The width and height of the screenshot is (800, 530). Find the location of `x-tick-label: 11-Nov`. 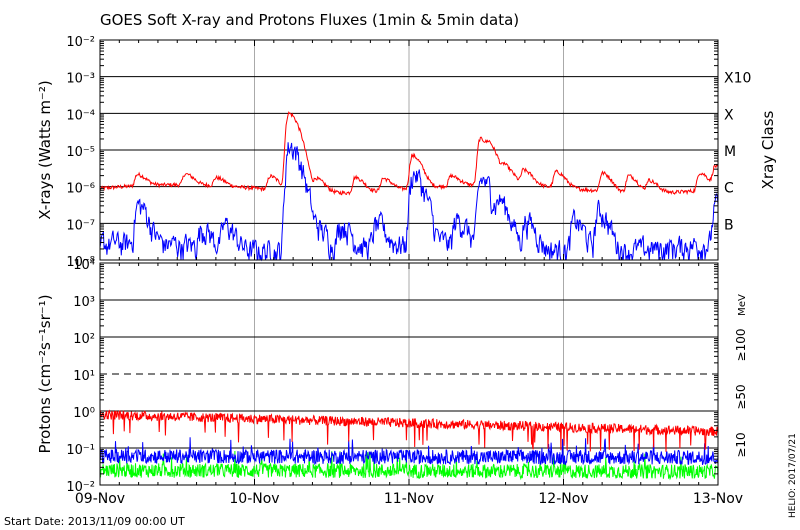

x-tick-label: 11-Nov is located at coordinates (409, 499).